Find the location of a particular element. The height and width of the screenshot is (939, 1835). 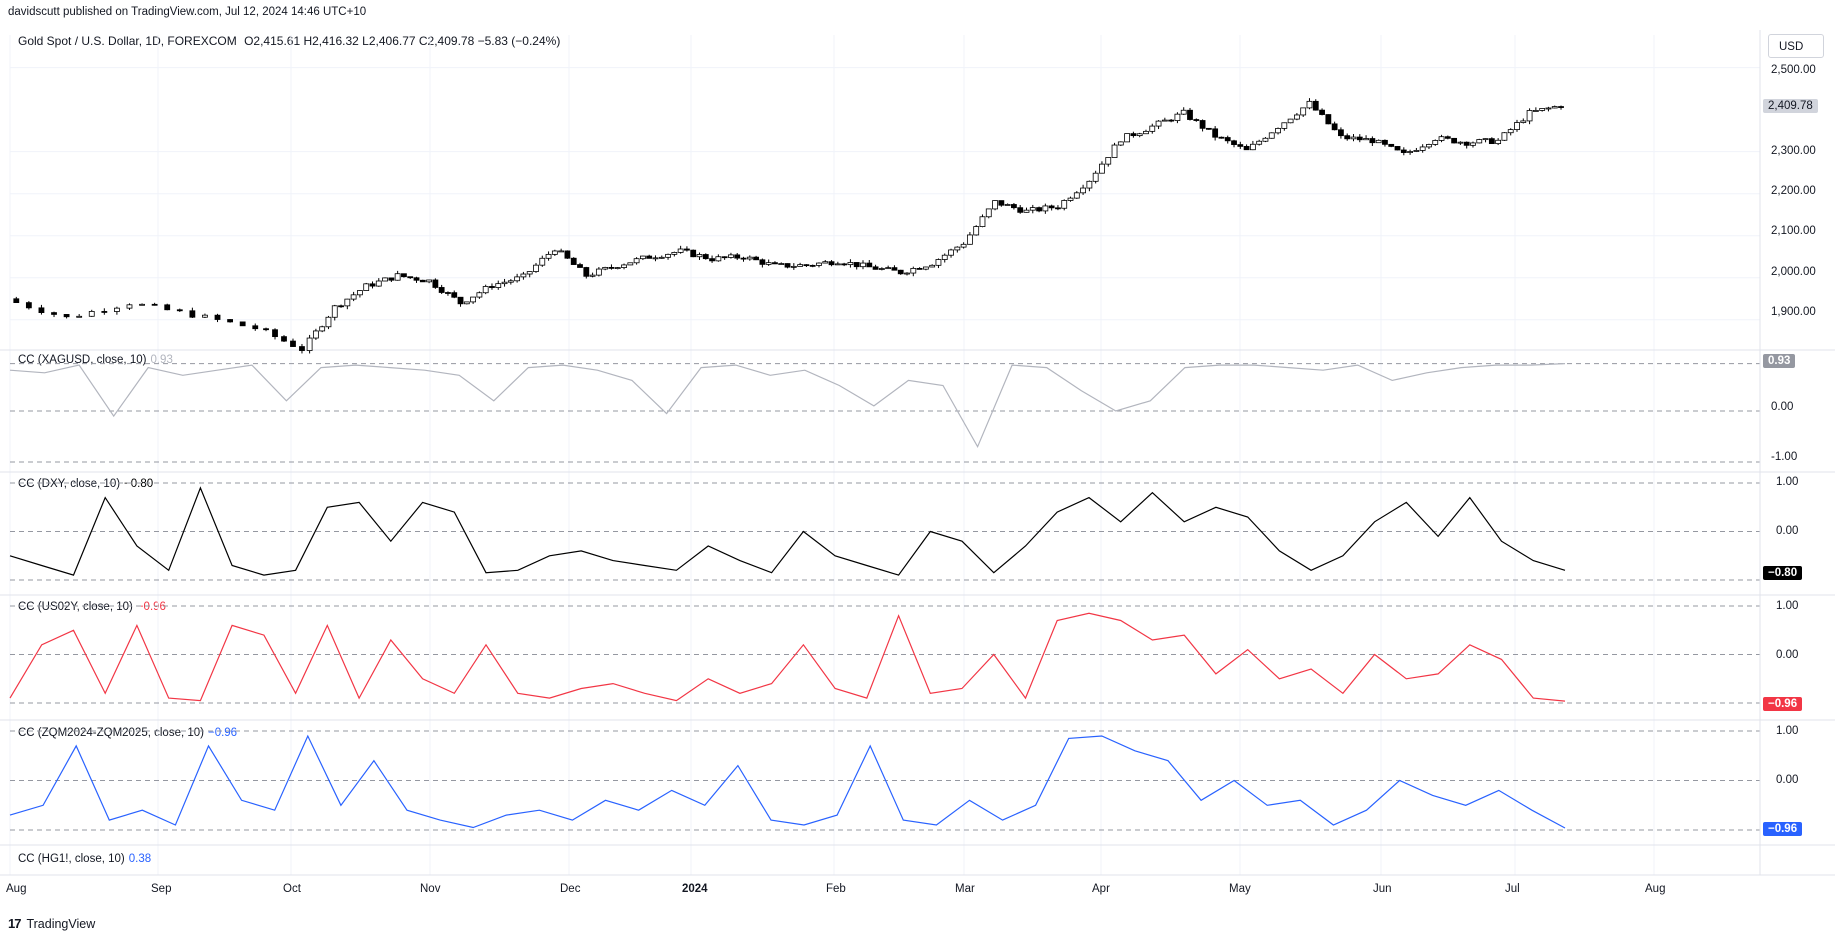

pane-legend-zqm: CC (ZQM2024-ZQM2025, close, 10) −0.96 is located at coordinates (127, 733).